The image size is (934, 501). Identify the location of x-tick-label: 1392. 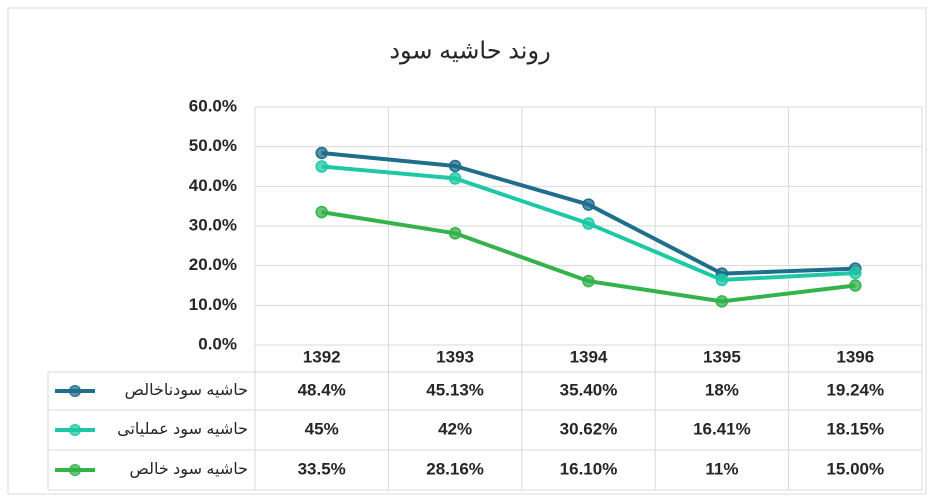
(322, 356).